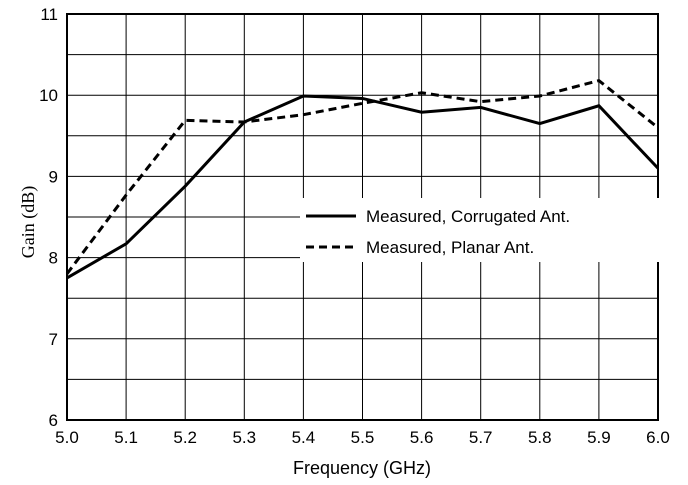  Describe the element at coordinates (53, 420) in the screenshot. I see `y-tick-label: 6` at that location.